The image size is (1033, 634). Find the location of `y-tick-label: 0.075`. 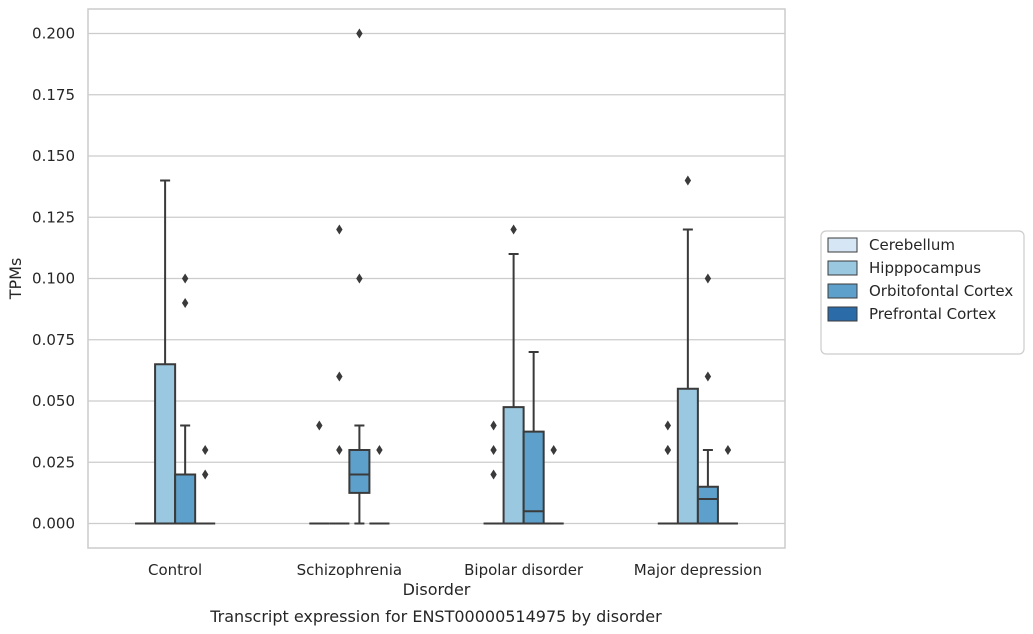

y-tick-label: 0.075 is located at coordinates (53, 340).